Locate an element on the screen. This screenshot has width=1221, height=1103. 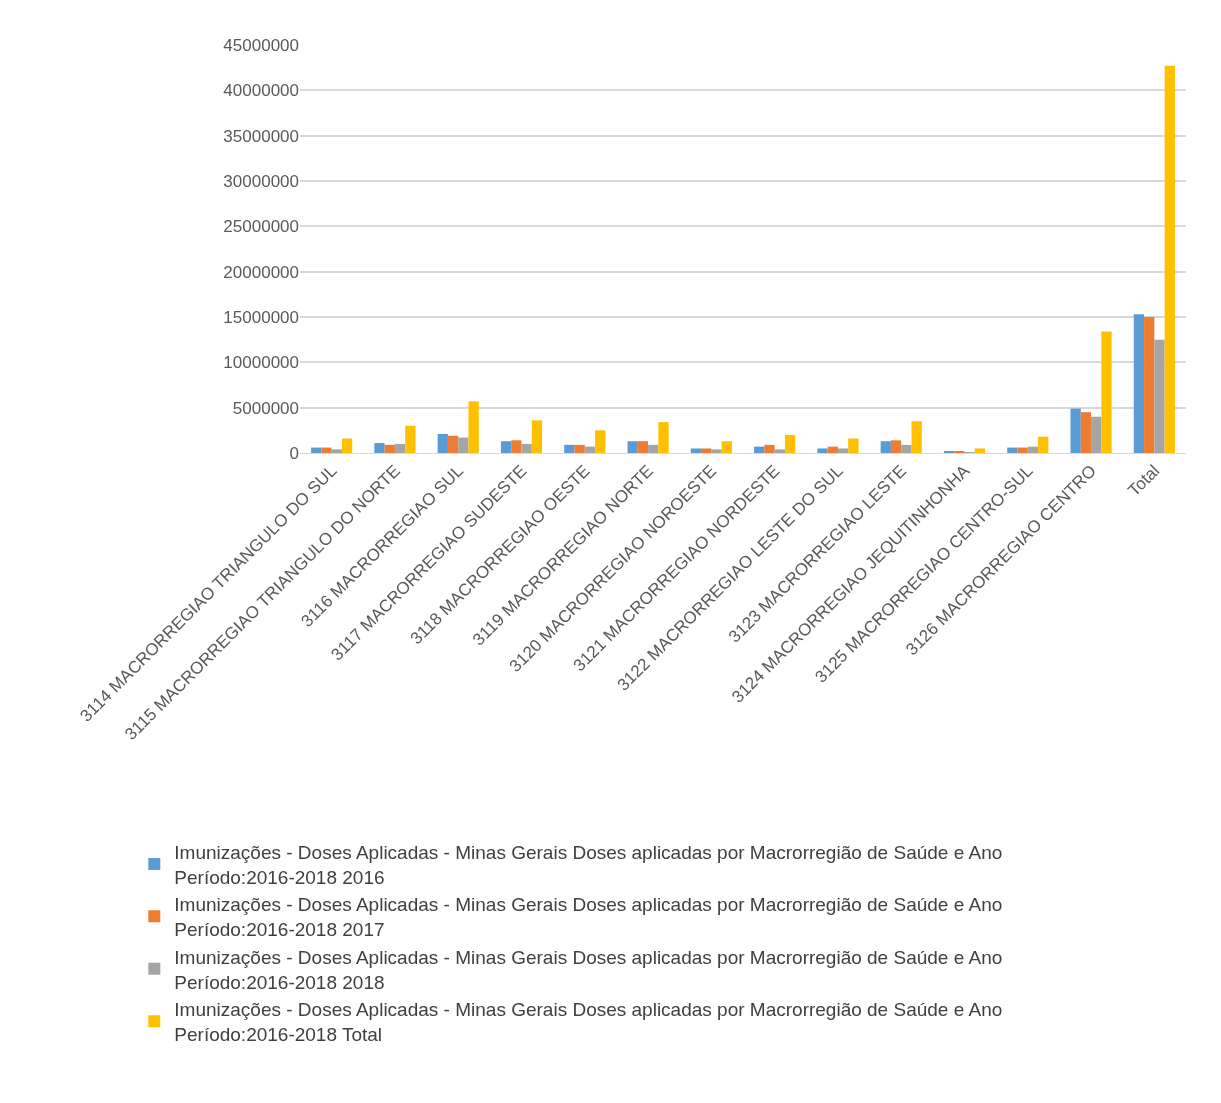
y-tick-label: 40000000 is located at coordinates (261, 91).